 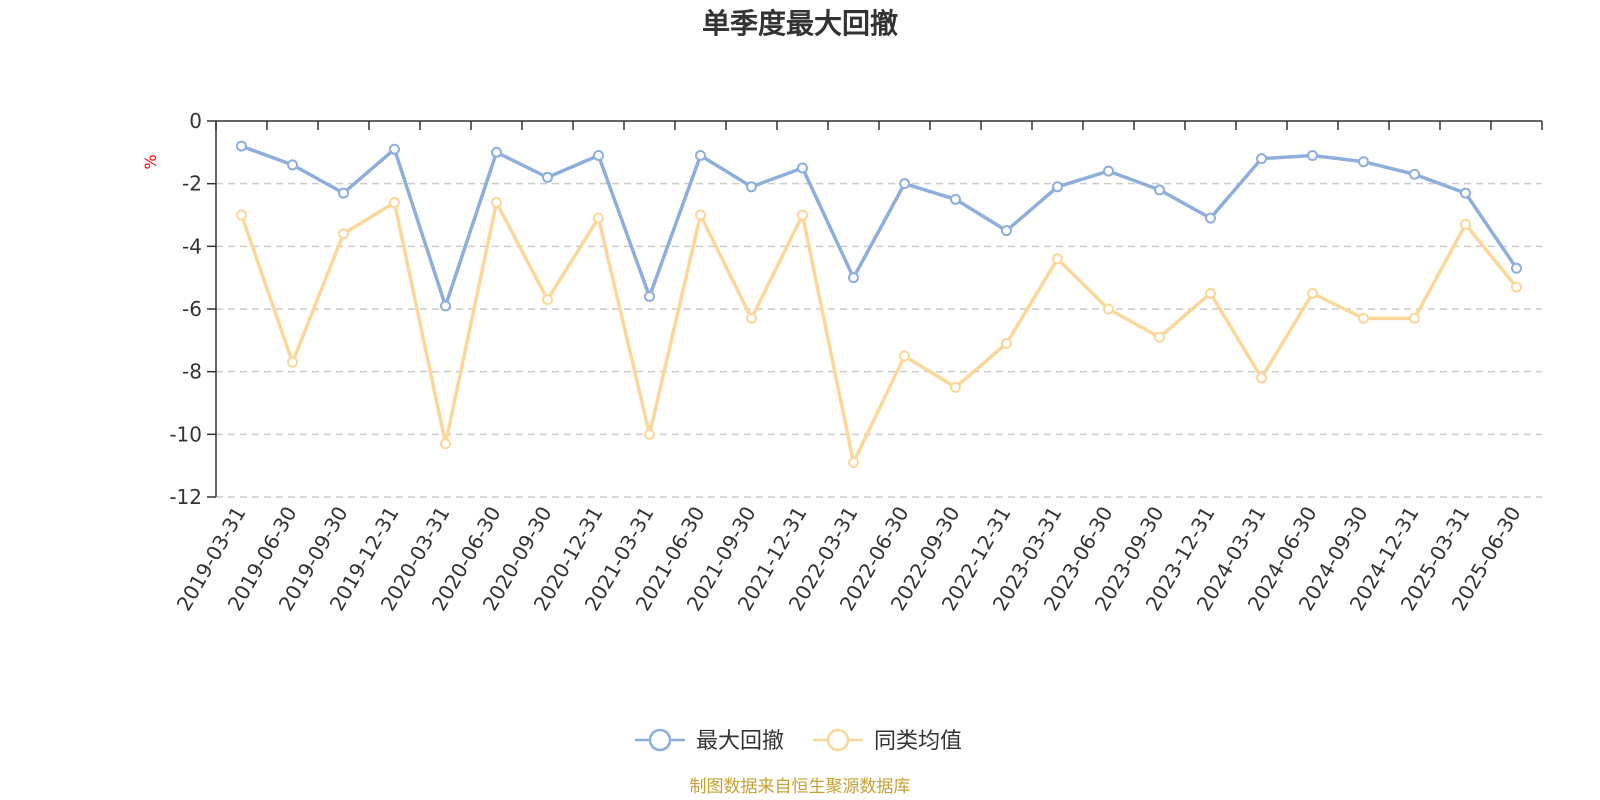 What do you see at coordinates (192, 184) in the screenshot?
I see `y-tick-label: -2` at bounding box center [192, 184].